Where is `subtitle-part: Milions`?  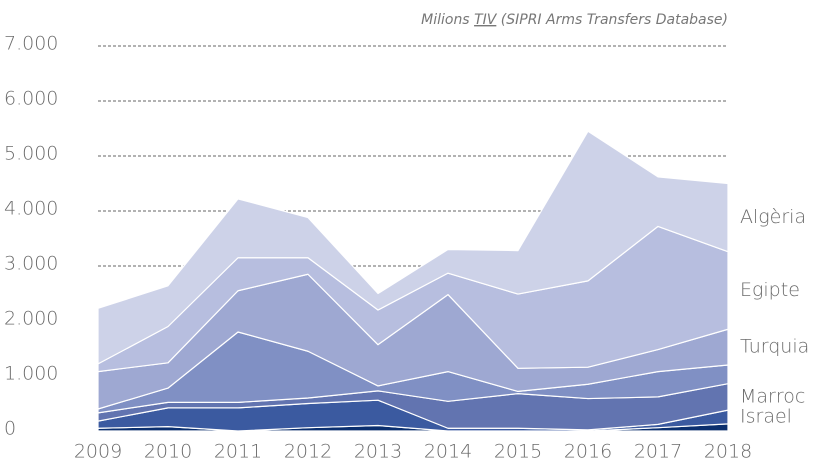 subtitle-part: Milions is located at coordinates (447, 20).